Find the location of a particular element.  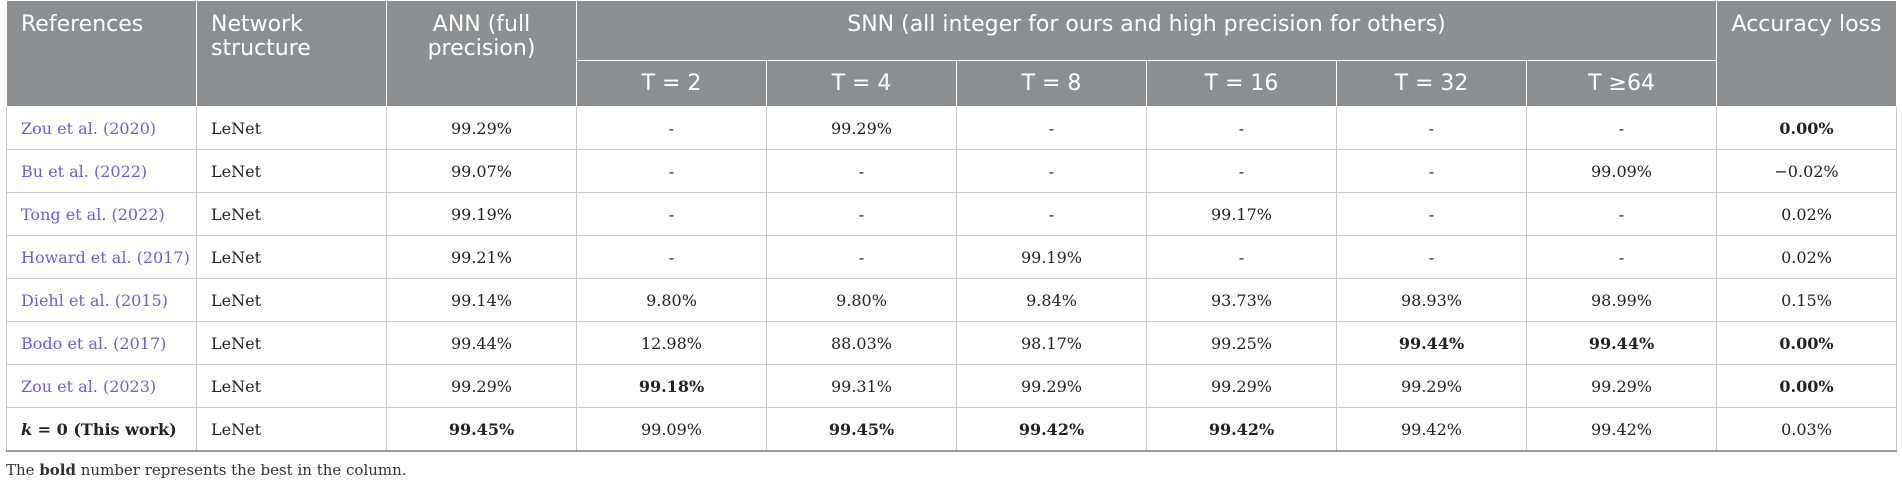

k-variable: k is located at coordinates (27, 429).